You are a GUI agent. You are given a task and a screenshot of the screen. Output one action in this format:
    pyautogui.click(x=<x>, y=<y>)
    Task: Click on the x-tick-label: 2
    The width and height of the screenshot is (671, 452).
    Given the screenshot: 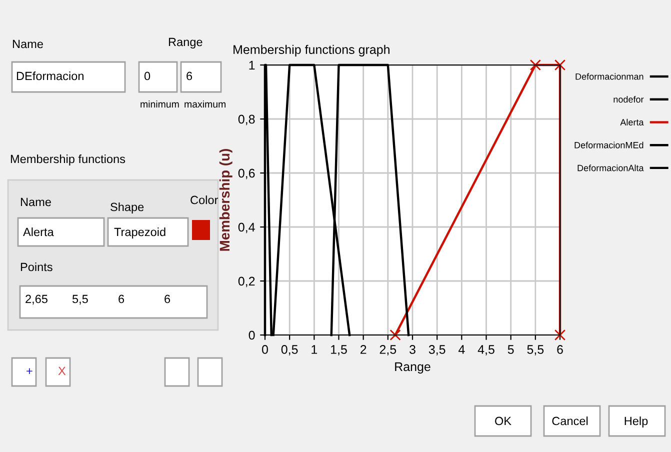 What is the action you would take?
    pyautogui.click(x=363, y=349)
    